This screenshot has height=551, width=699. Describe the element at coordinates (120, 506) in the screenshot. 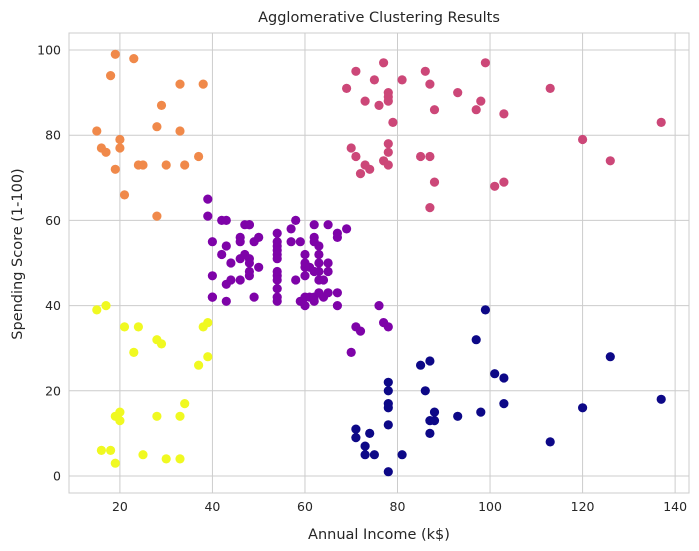

I see `x-tick-label: 20` at that location.